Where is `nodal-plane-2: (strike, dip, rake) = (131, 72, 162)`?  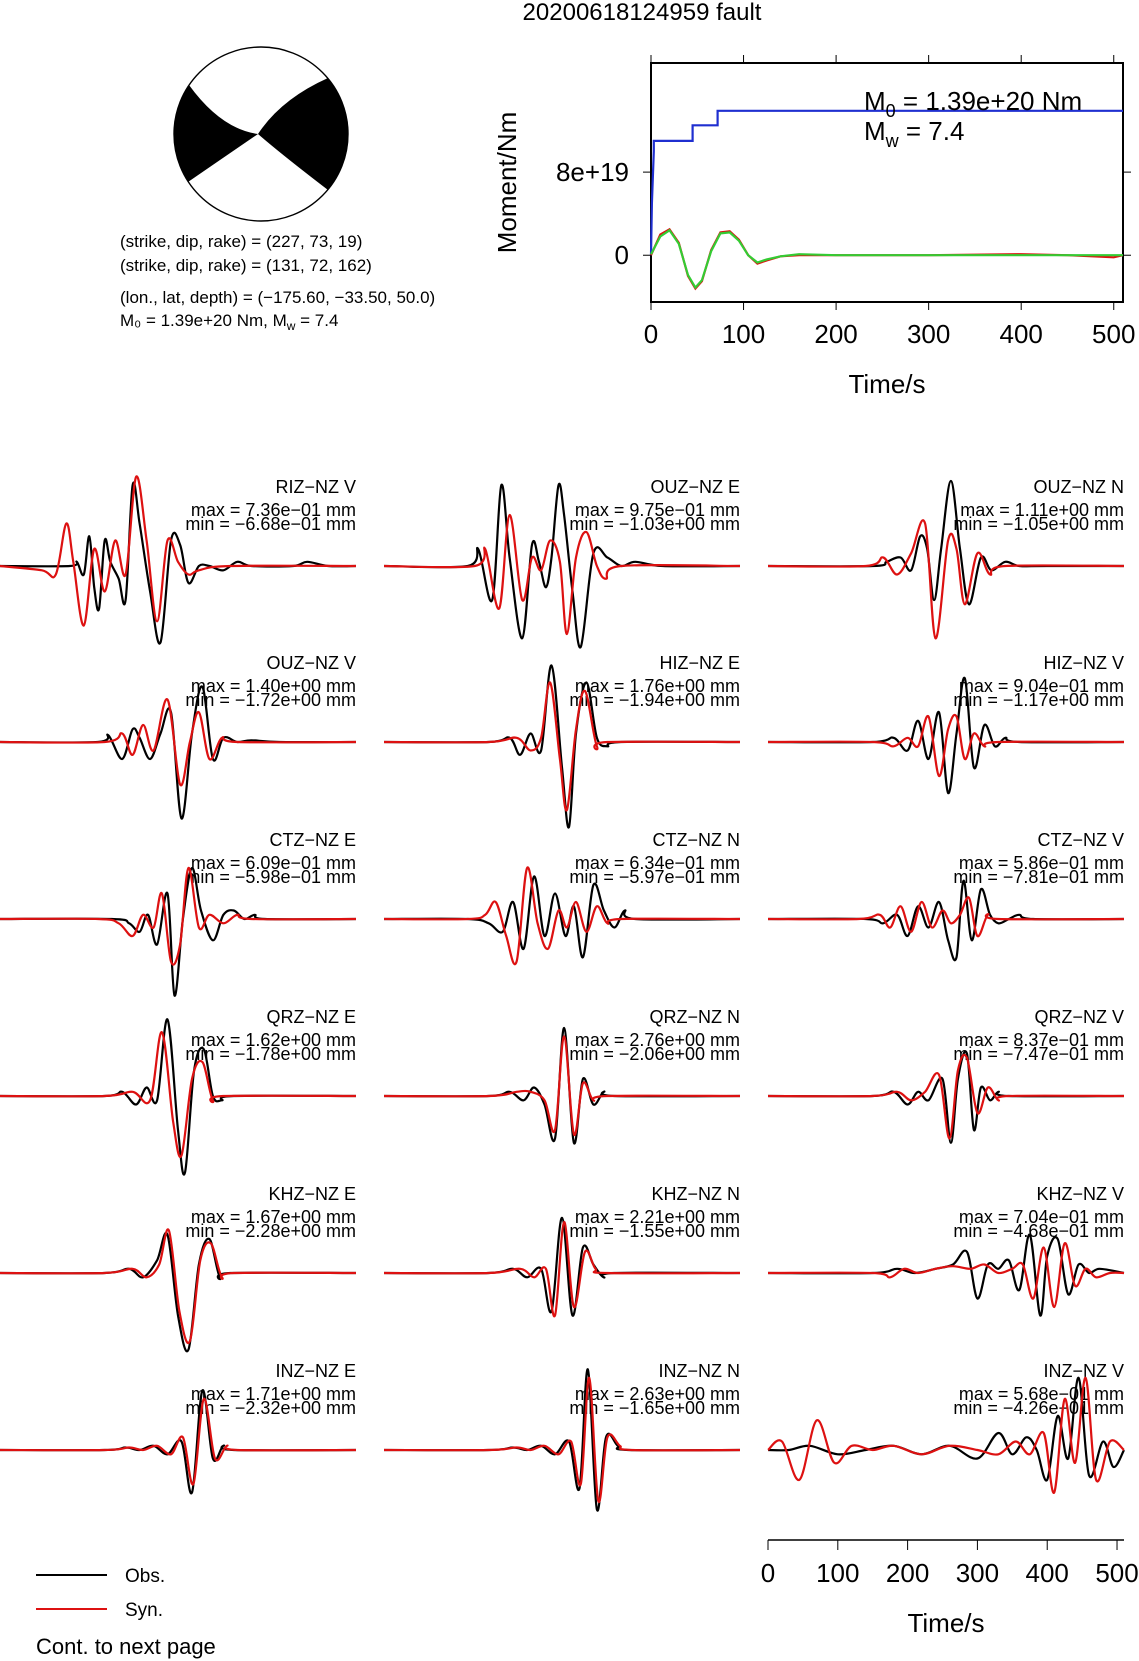
nodal-plane-2: (strike, dip, rake) = (131, 72, 162) is located at coordinates (246, 265).